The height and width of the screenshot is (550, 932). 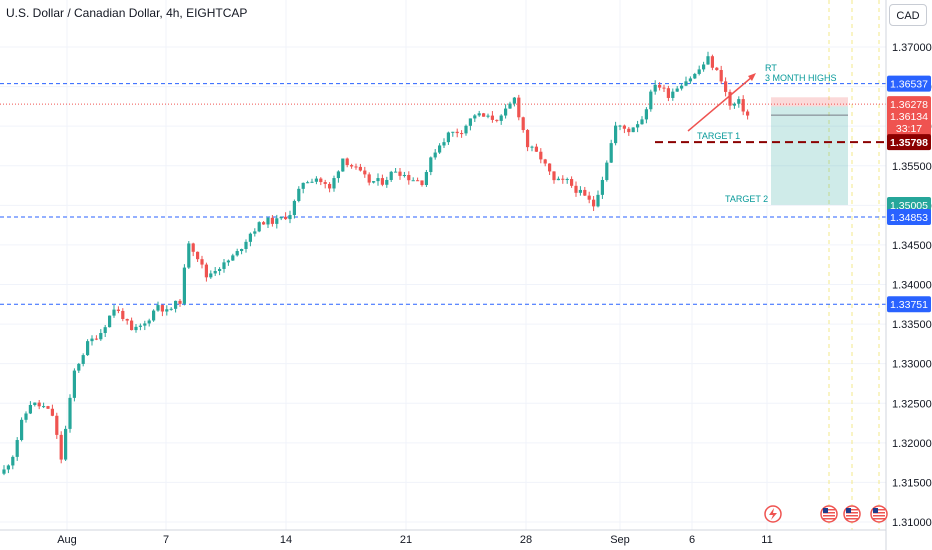 I want to click on target2-price-label-bg, so click(x=909, y=204).